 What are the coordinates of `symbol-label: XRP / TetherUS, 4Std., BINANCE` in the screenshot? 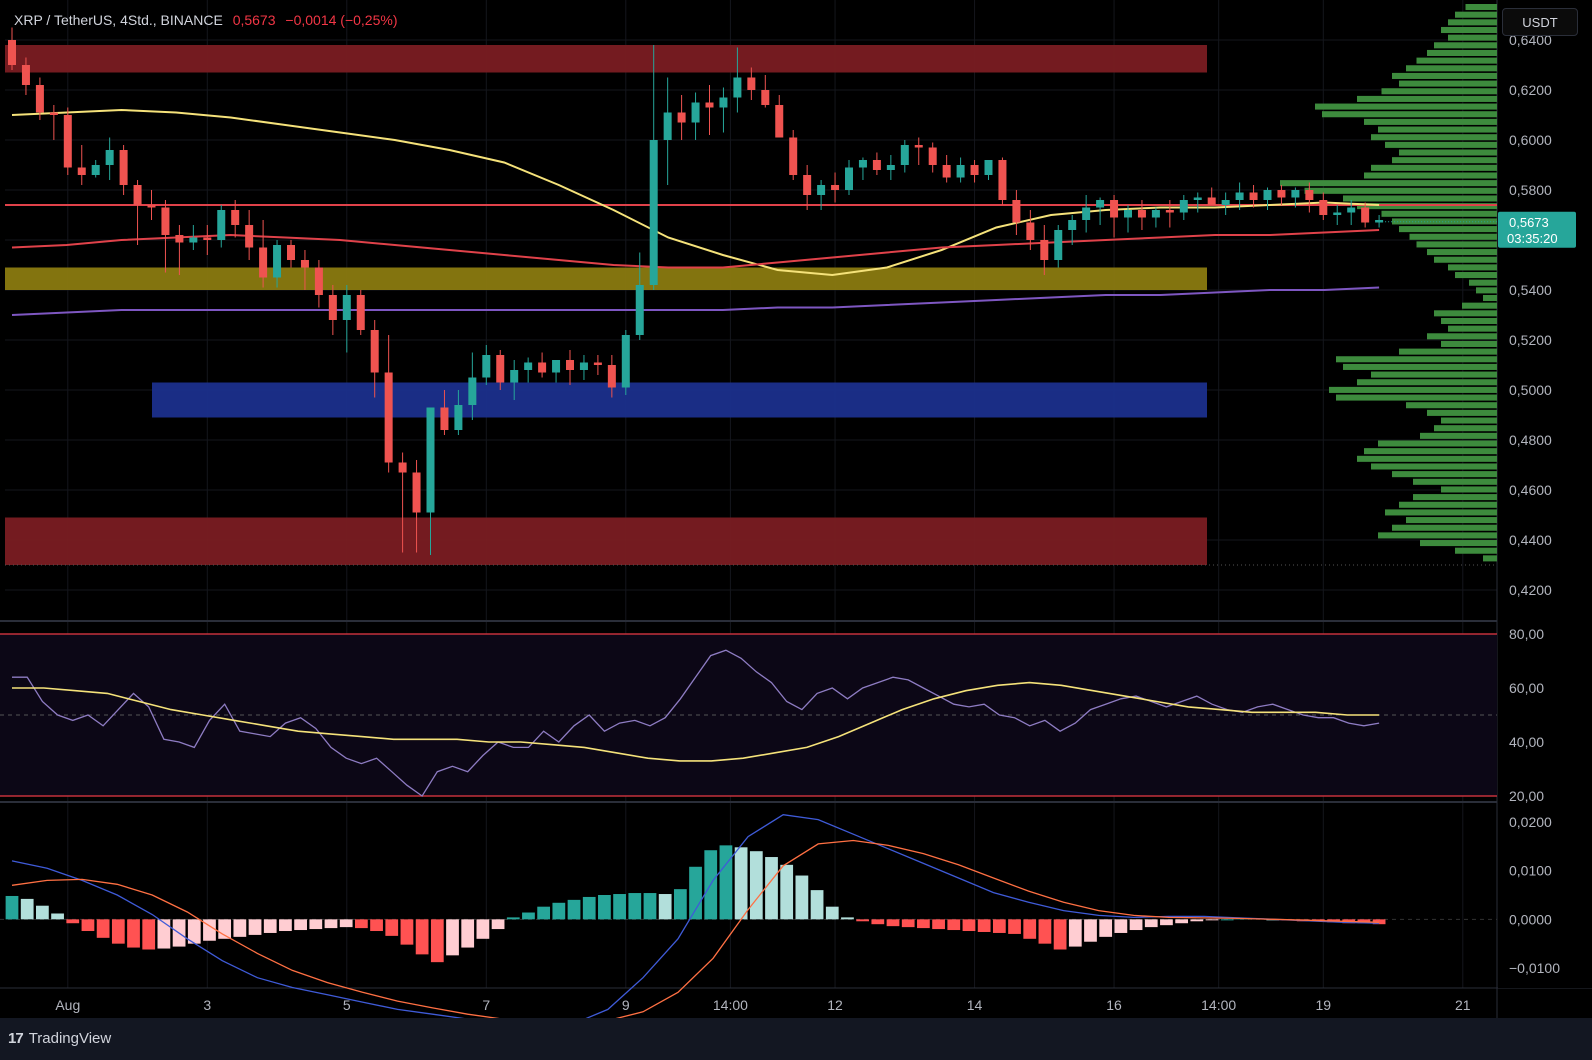 It's located at (118, 20).